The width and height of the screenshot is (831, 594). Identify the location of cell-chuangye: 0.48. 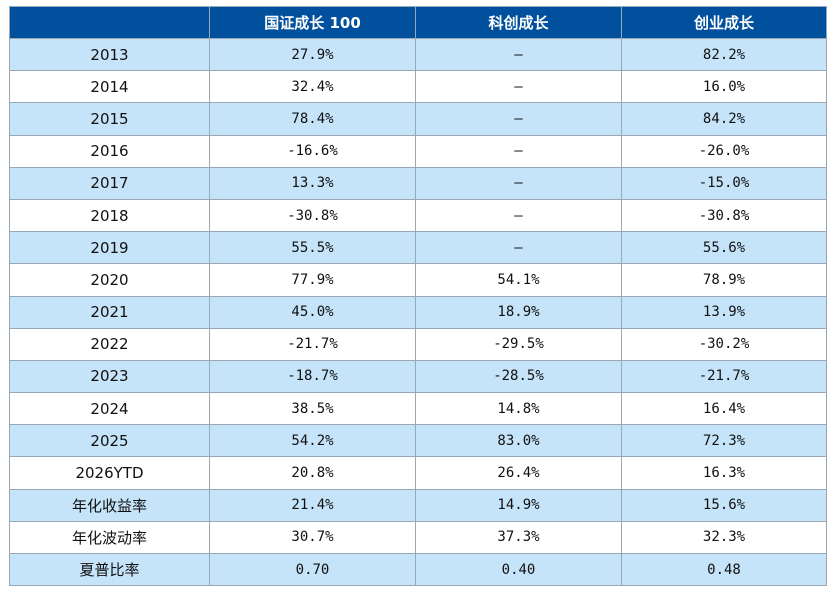
(724, 569).